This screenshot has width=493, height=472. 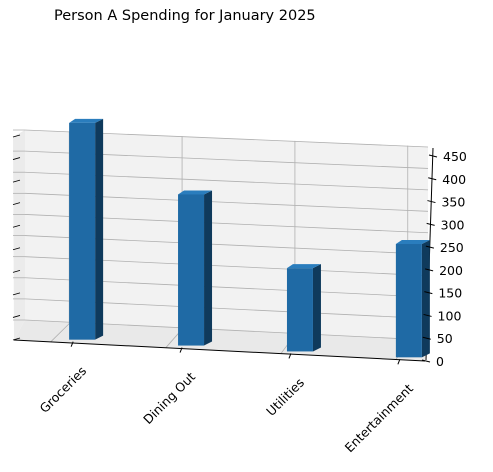 I want to click on floor-pane, so click(x=221, y=340).